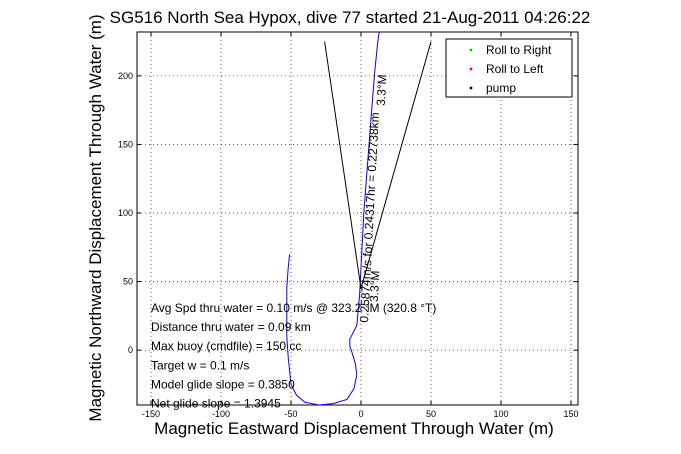 This screenshot has height=454, width=681. What do you see at coordinates (570, 414) in the screenshot?
I see `x-tick-label: 150` at bounding box center [570, 414].